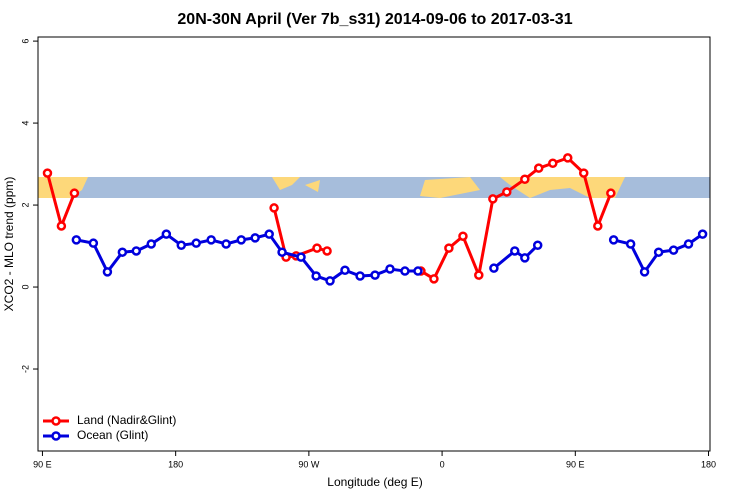  Describe the element at coordinates (9, 244) in the screenshot. I see `y-axis-label: XCO2 - MLO trend (ppm)` at that location.